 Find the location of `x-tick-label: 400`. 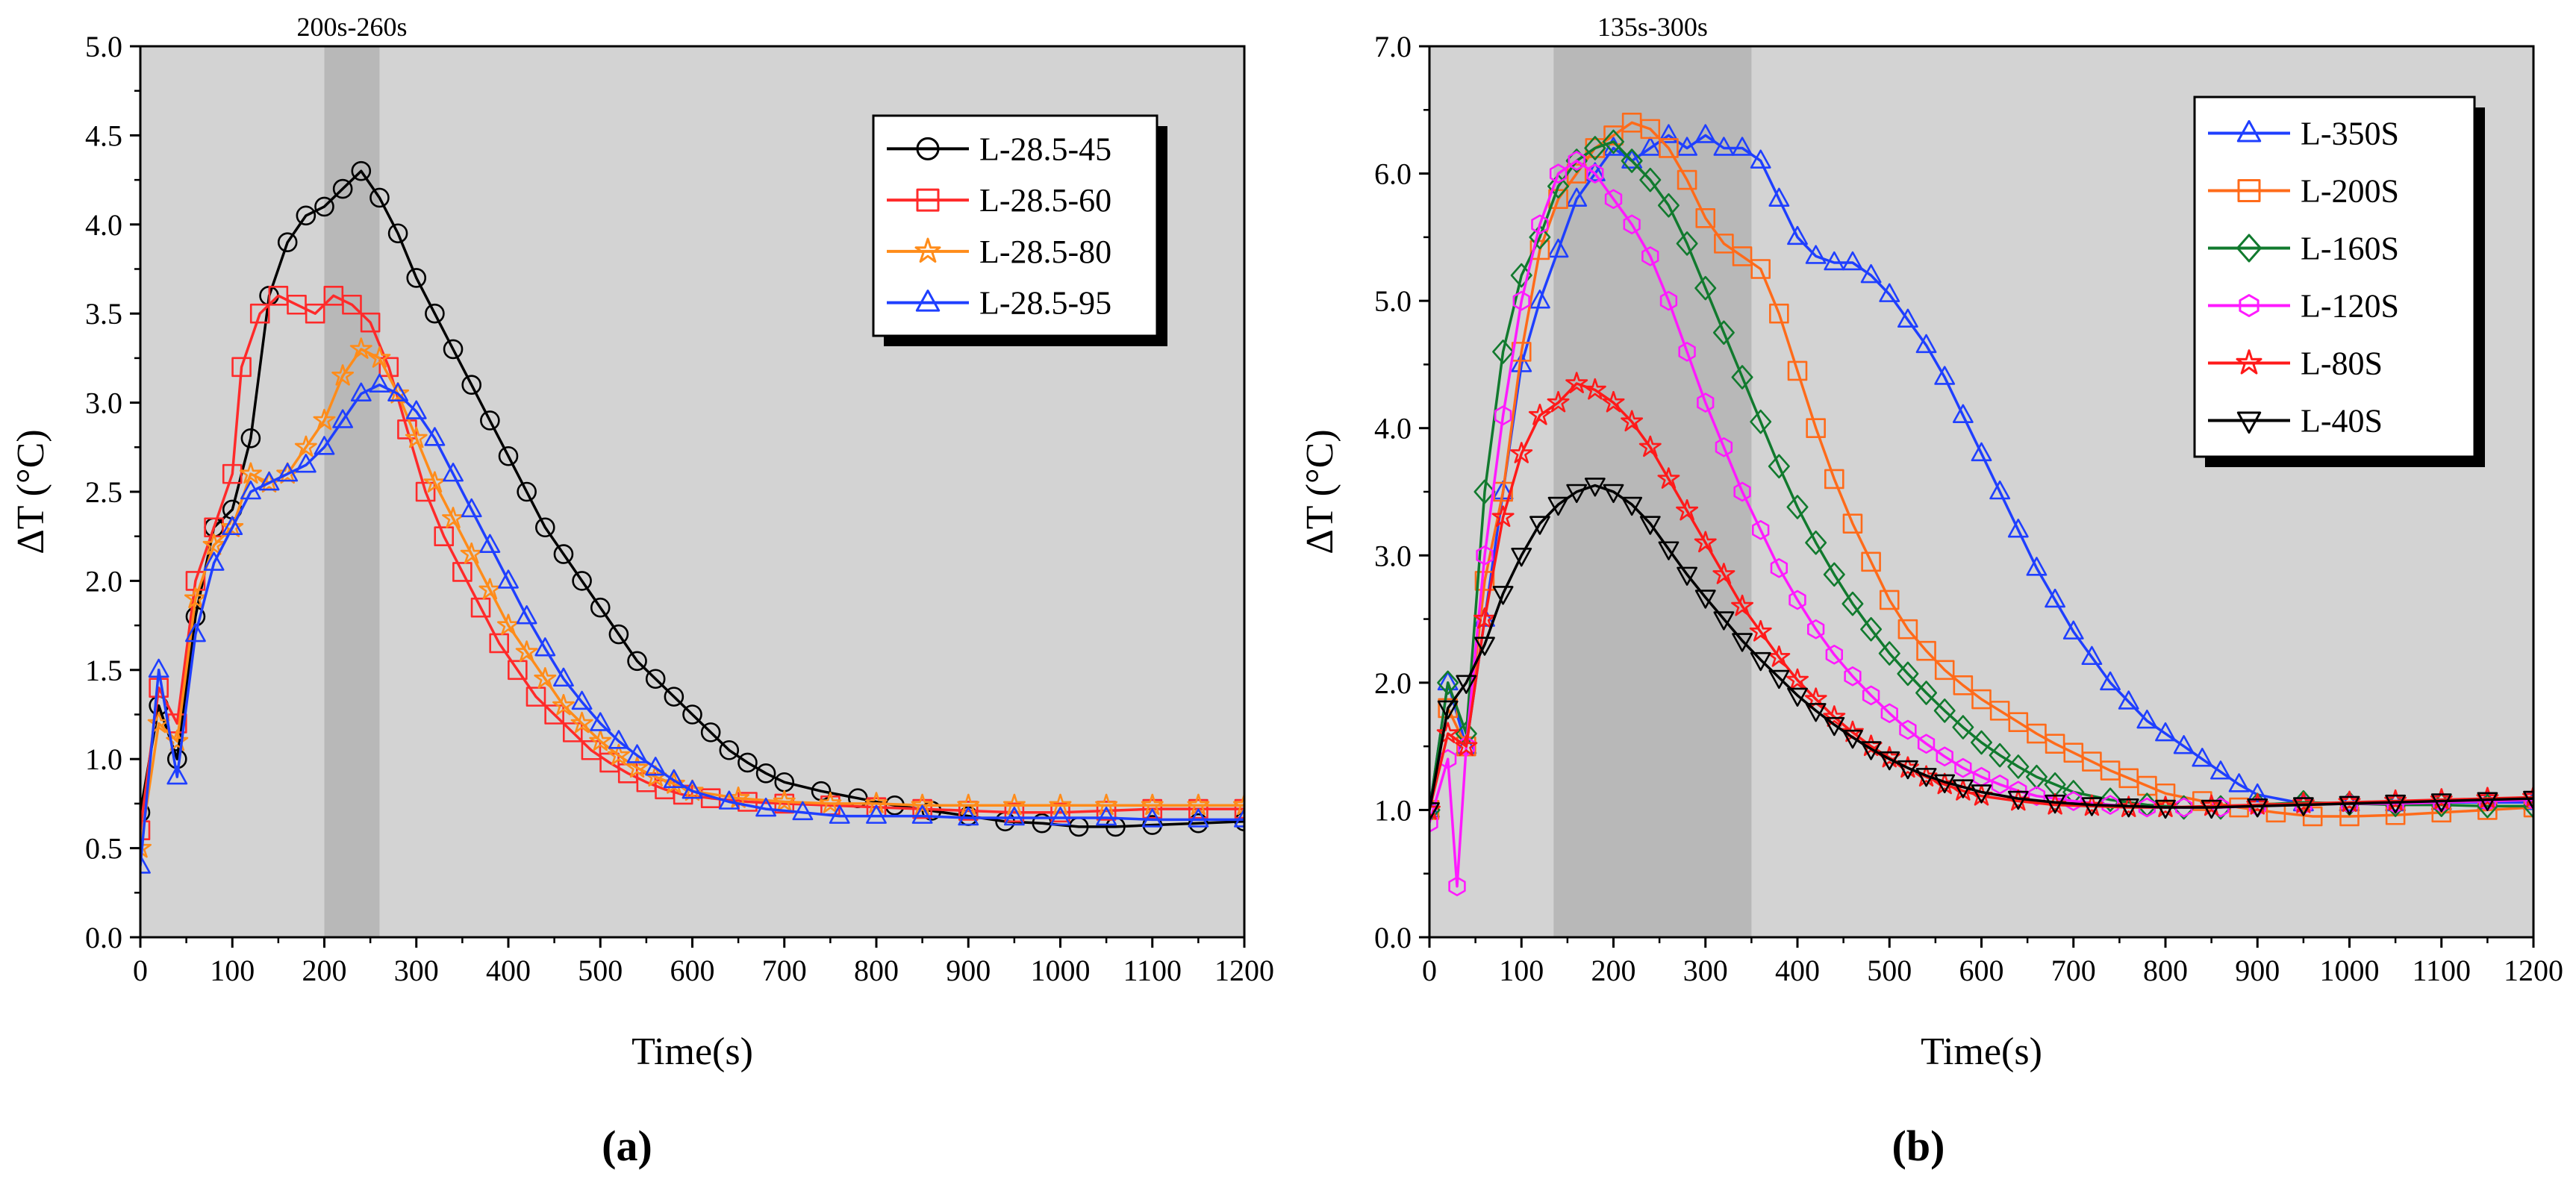

x-tick-label: 400 is located at coordinates (509, 970).